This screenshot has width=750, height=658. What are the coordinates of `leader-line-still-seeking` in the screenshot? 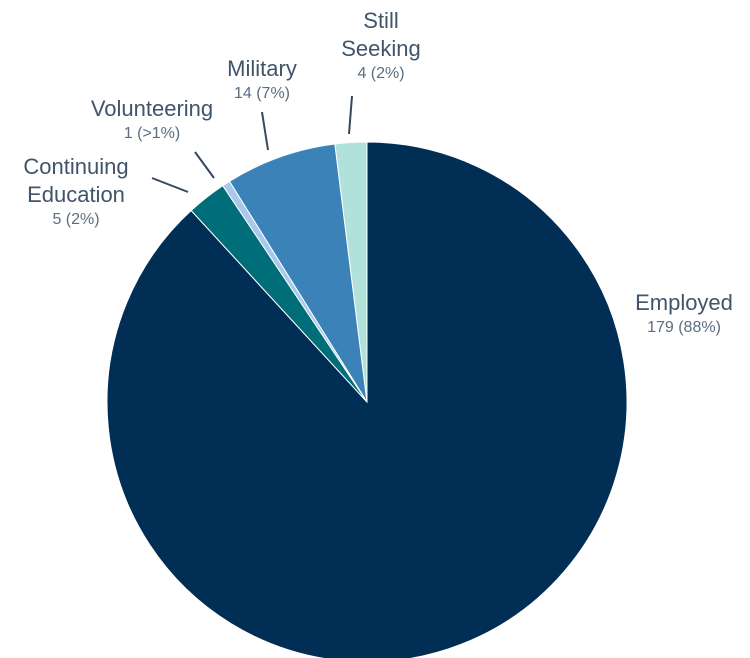 It's located at (350, 115).